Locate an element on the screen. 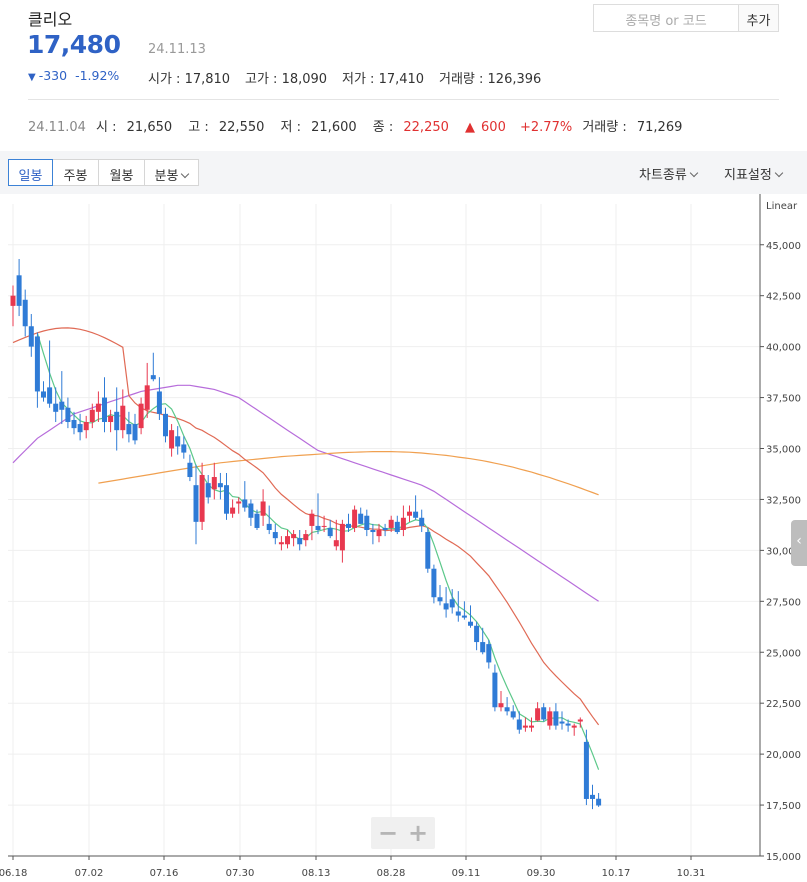 The width and height of the screenshot is (807, 882). info-open: 시 : 21,650 is located at coordinates (134, 127).